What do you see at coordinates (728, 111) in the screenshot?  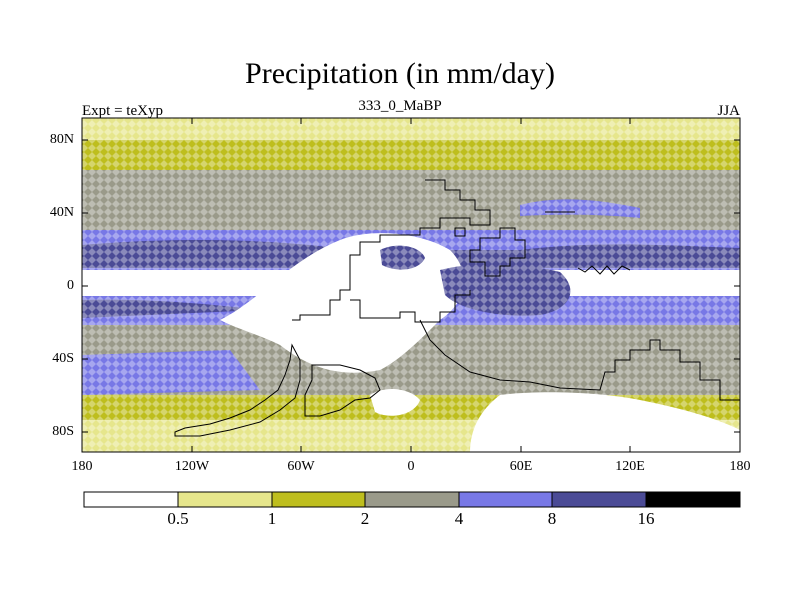 I see `season-label: JJA` at bounding box center [728, 111].